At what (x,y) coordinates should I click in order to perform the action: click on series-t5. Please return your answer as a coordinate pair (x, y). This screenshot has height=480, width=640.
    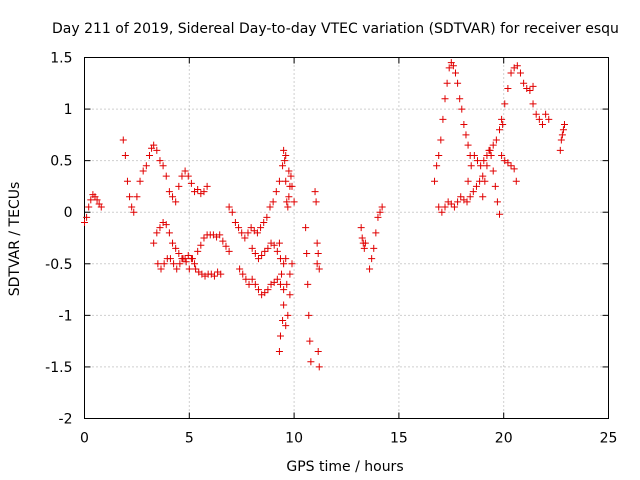
    Looking at the image, I should click on (265, 282).